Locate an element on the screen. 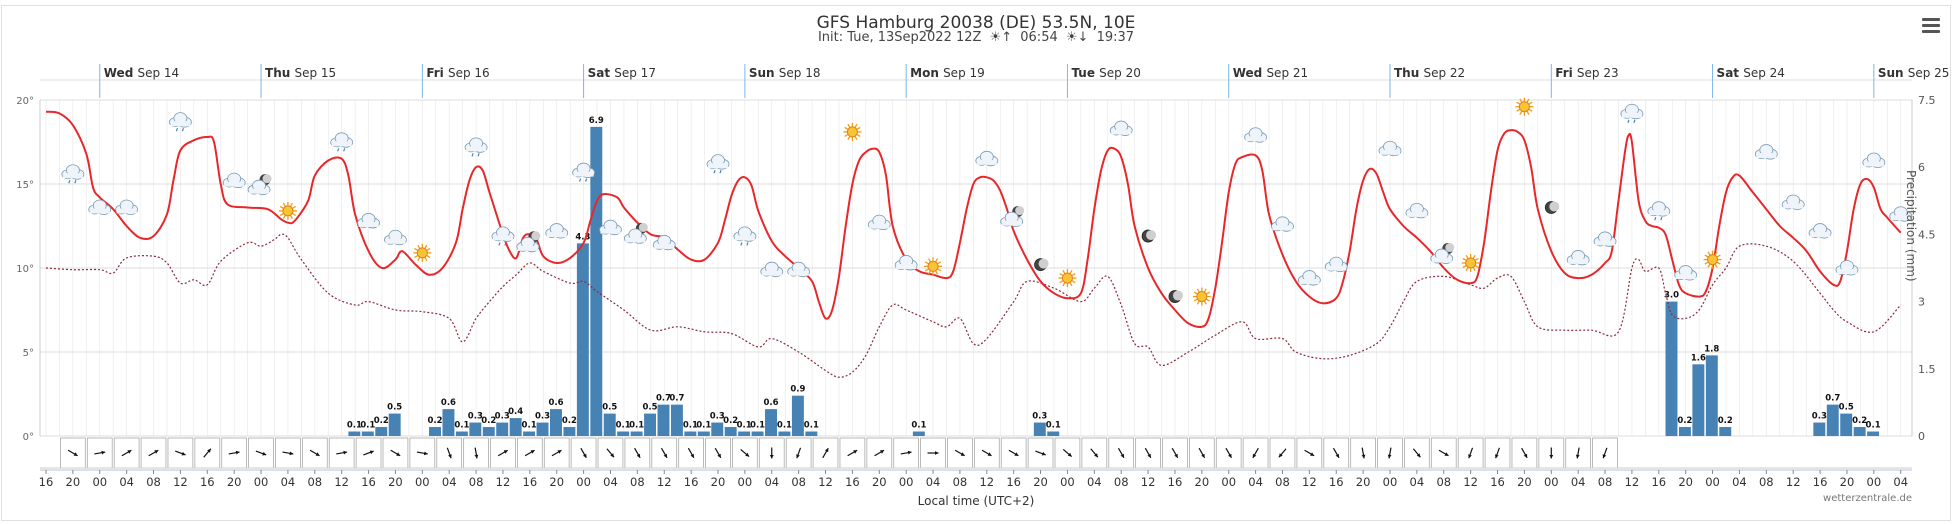 Image resolution: width=1952 pixels, height=524 pixels. y-right-tick-label: 4.5 is located at coordinates (1927, 234).